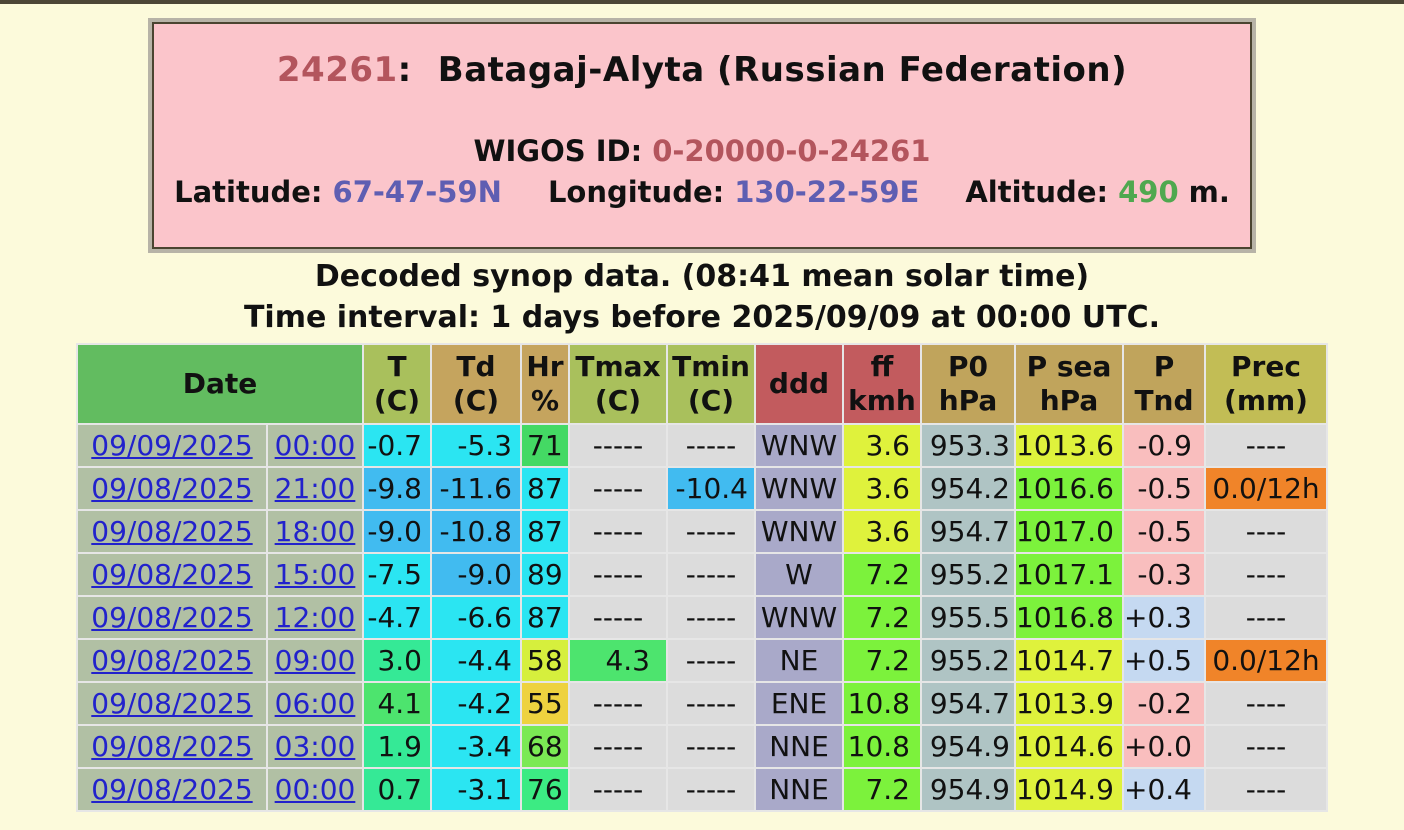 This screenshot has width=1404, height=830. I want to click on time-link: 12:00, so click(315, 617).